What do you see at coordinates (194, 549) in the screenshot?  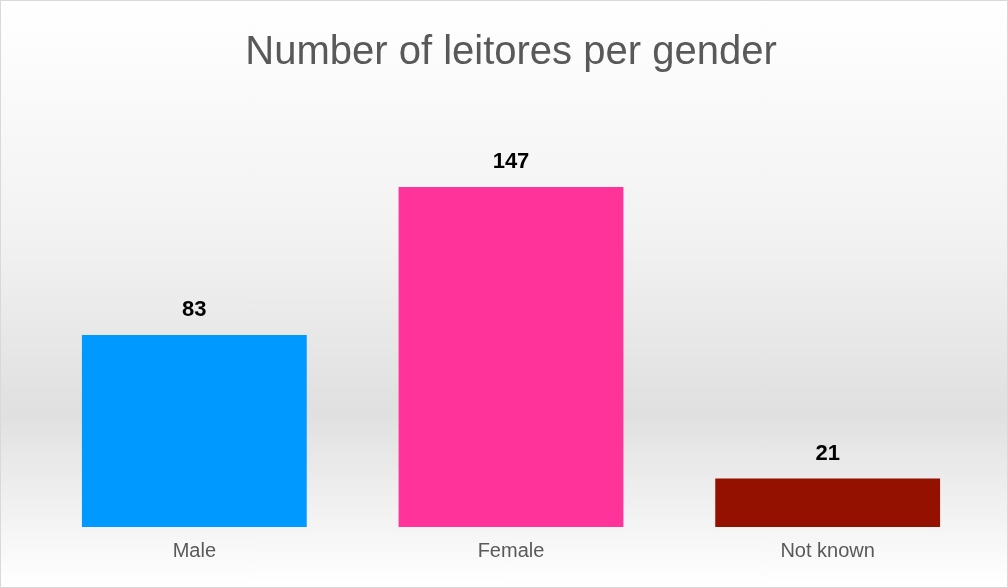 I see `x-tick-label: Male` at bounding box center [194, 549].